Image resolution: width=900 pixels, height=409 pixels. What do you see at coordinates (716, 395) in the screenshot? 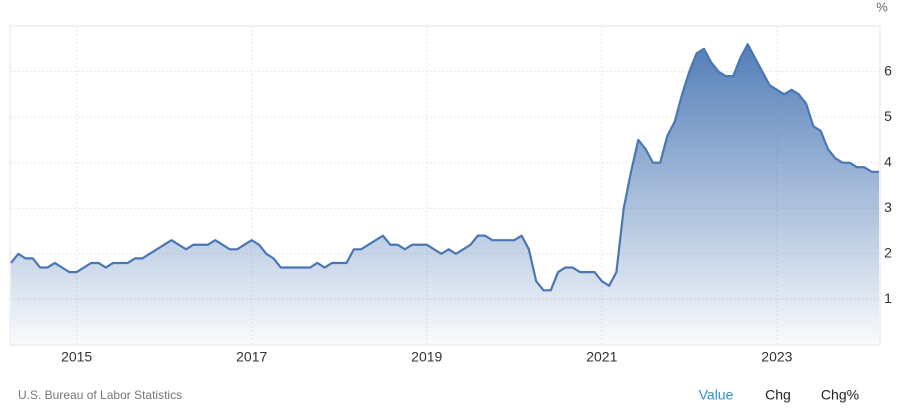
I see `value-button: Value` at bounding box center [716, 395].